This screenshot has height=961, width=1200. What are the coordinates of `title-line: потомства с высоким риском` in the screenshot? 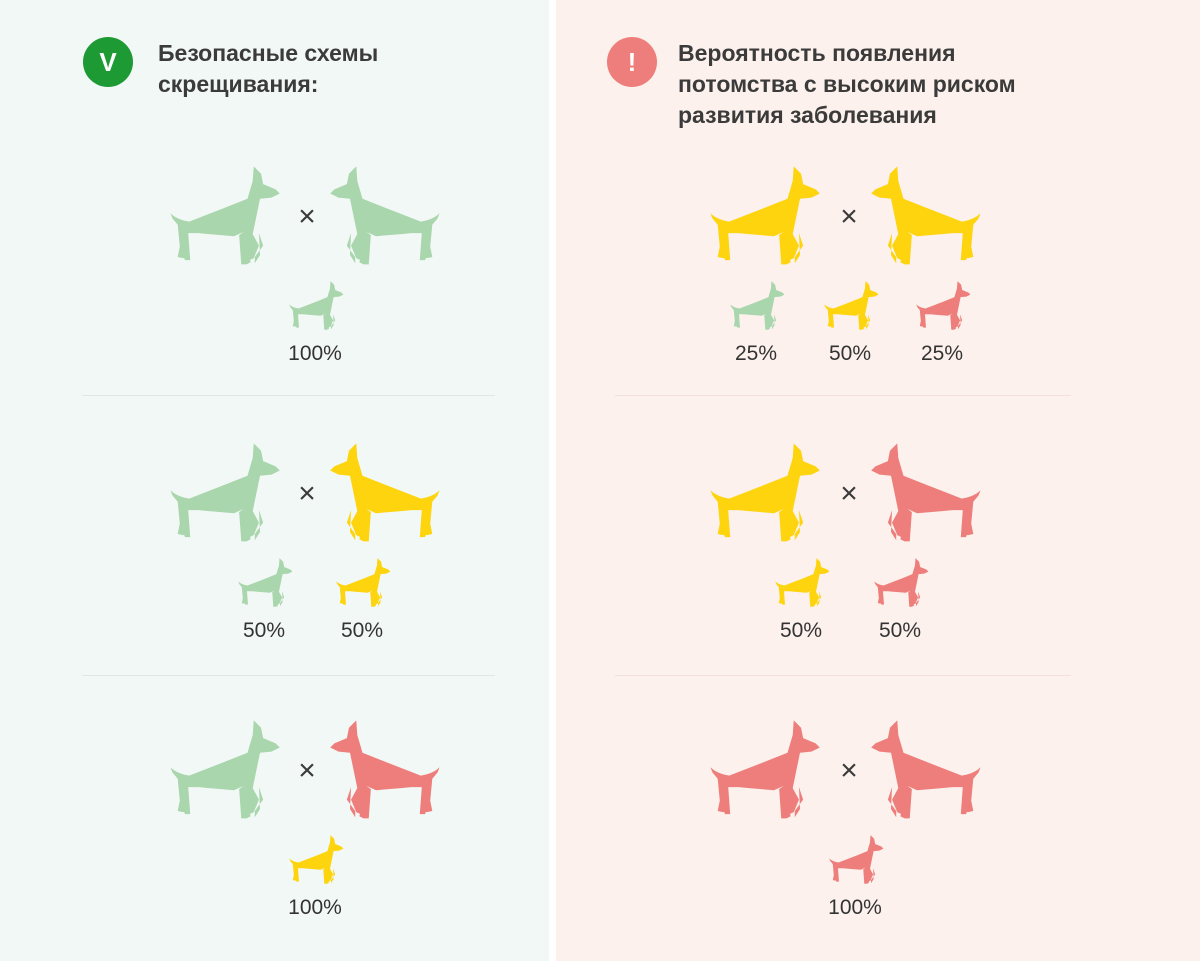 It's located at (847, 84).